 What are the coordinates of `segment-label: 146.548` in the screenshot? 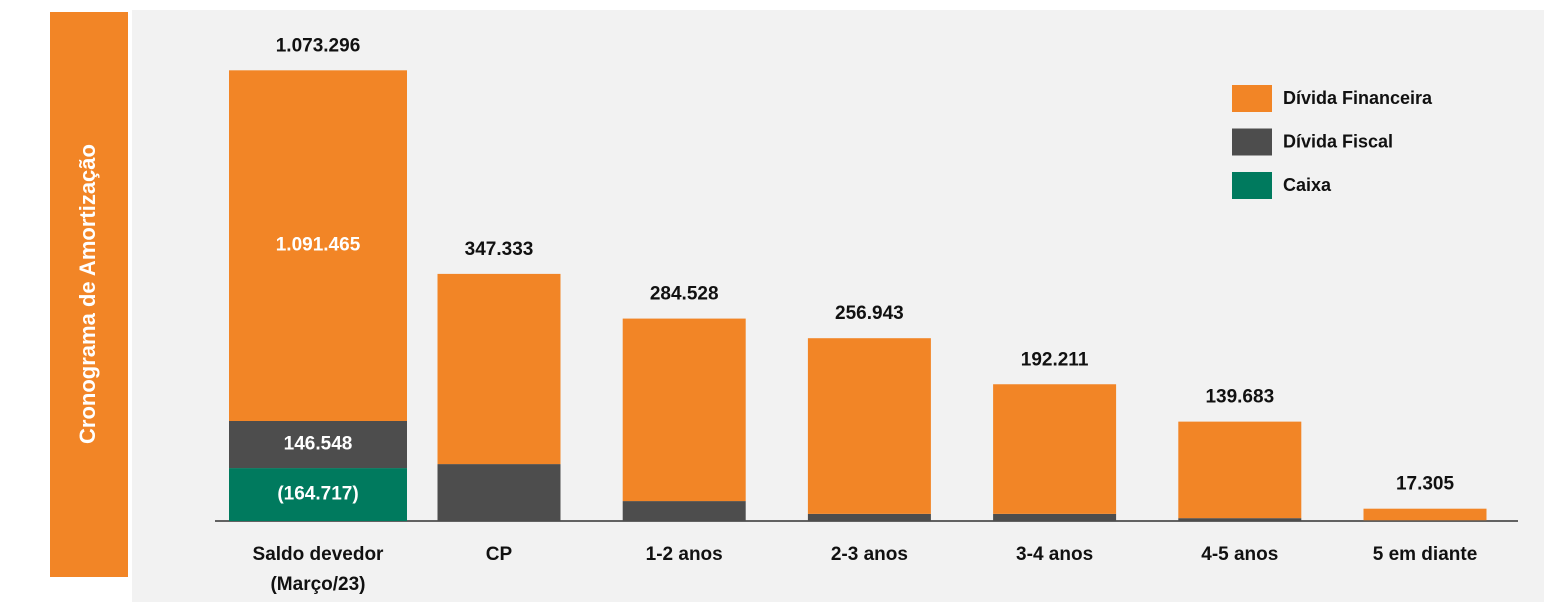 It's located at (318, 444).